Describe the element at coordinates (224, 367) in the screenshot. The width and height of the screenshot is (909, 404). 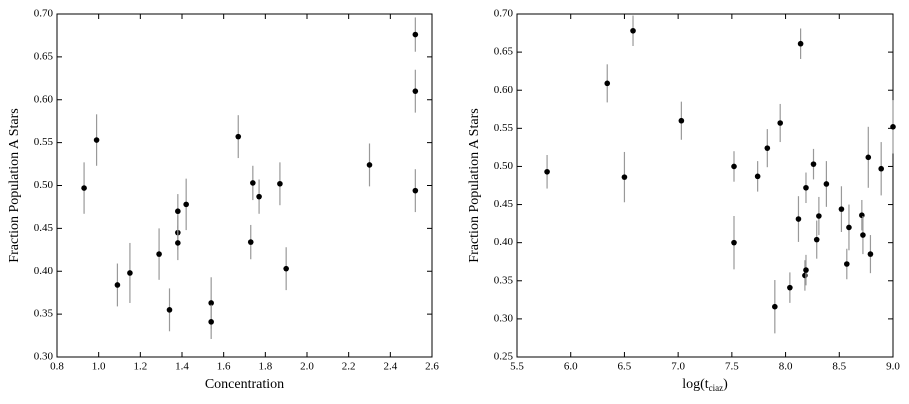
I see `x-tick-label: 1.6` at that location.